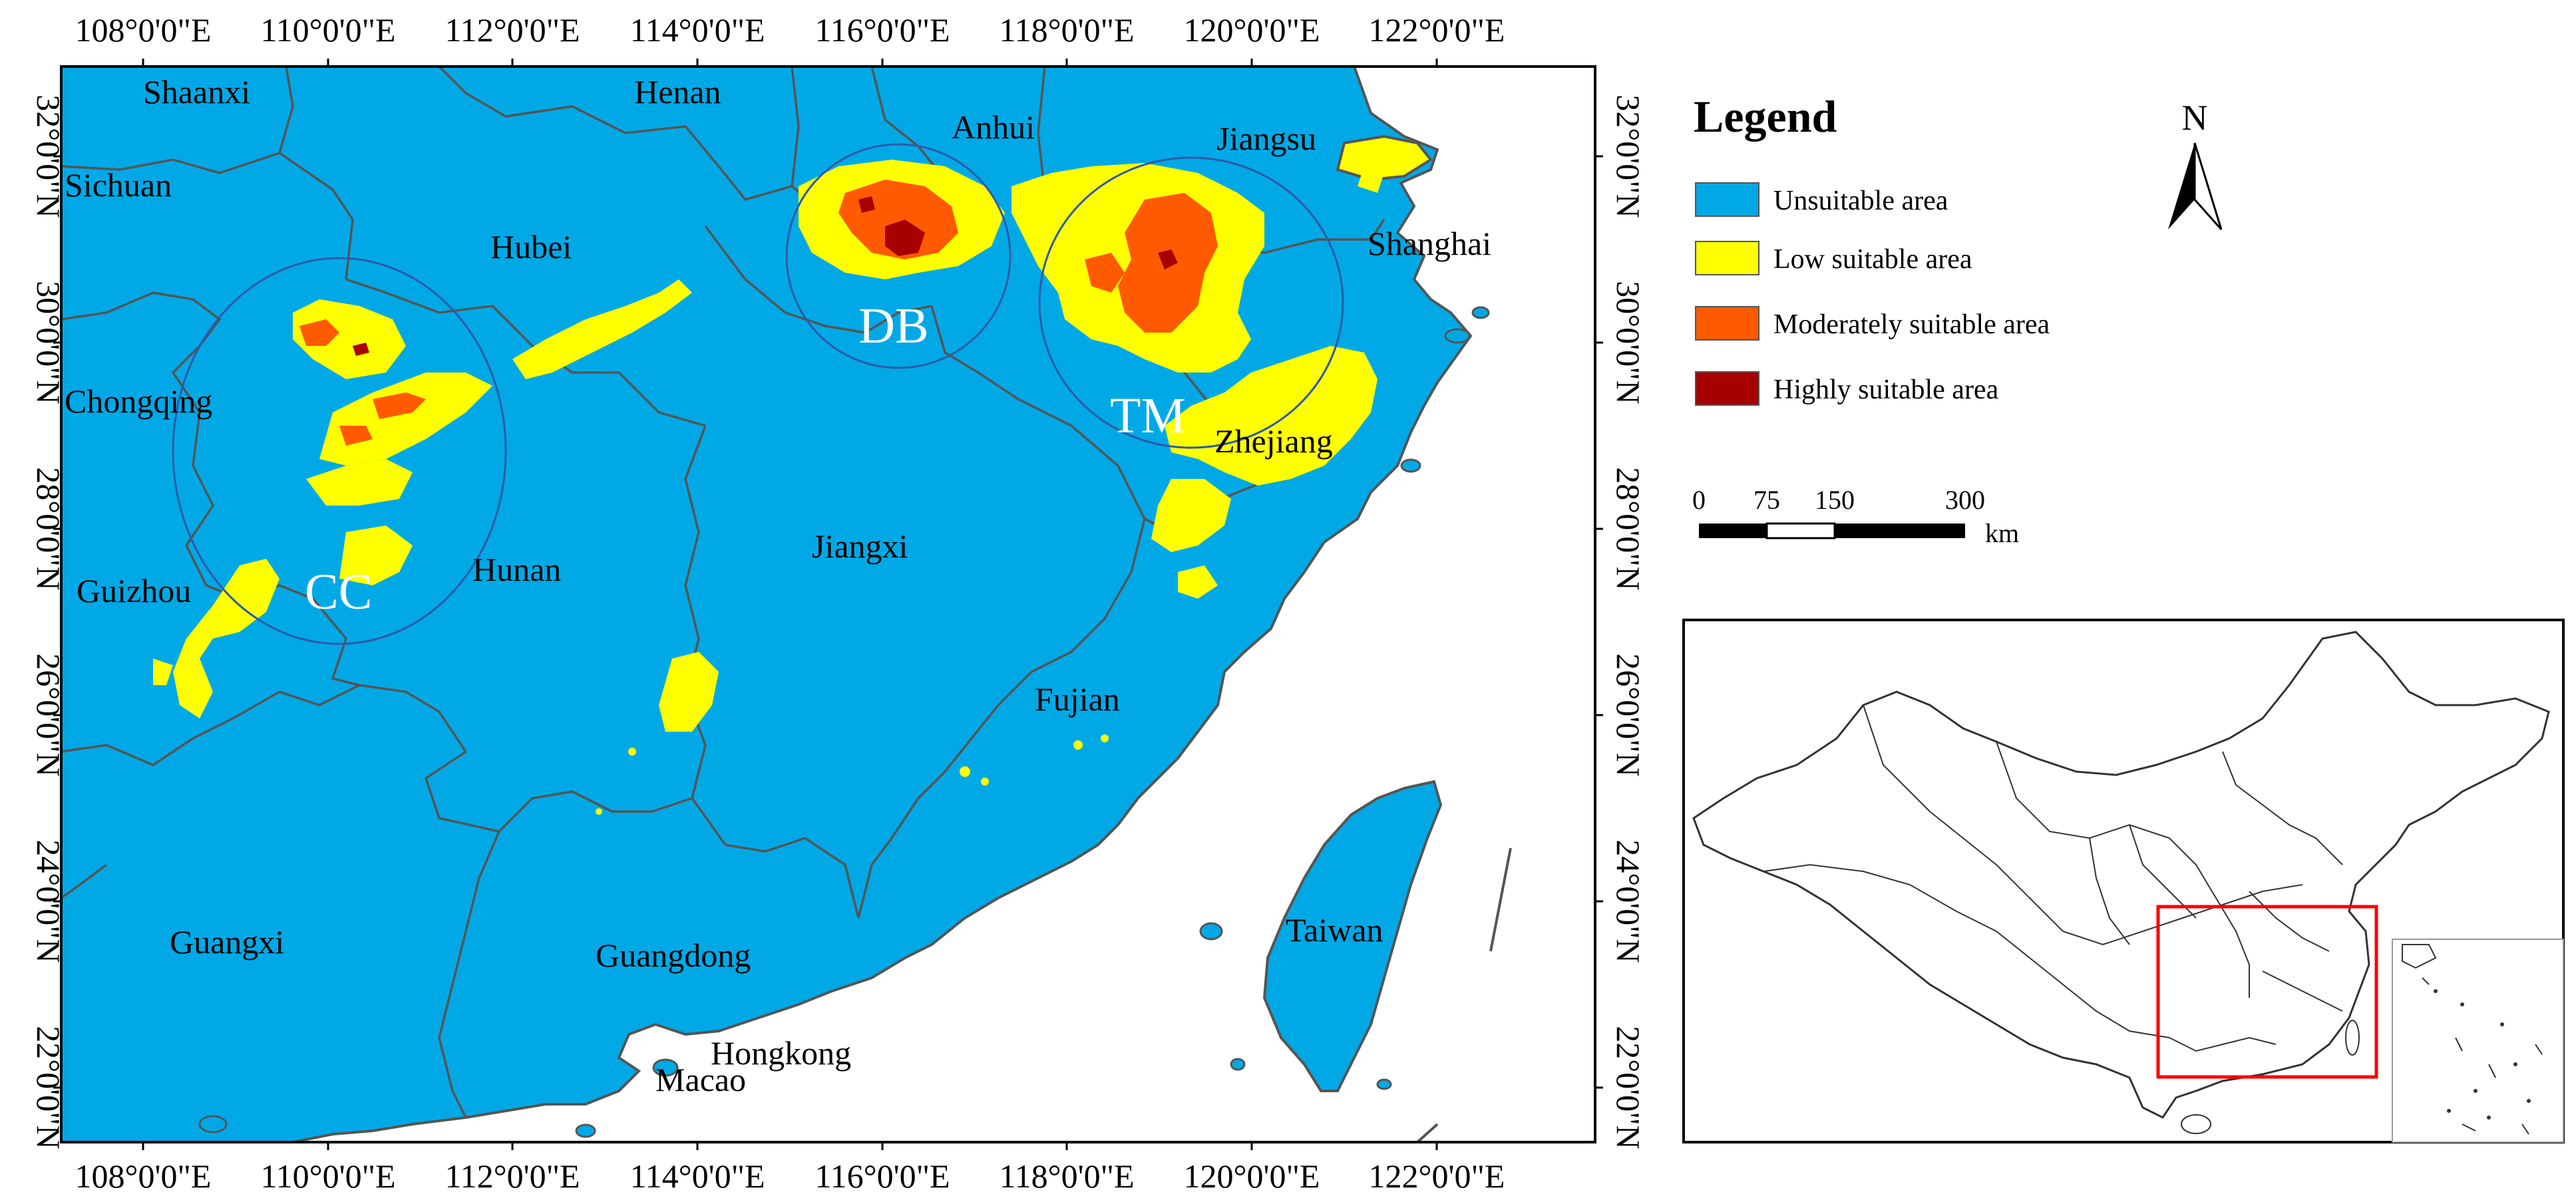 The width and height of the screenshot is (2576, 1202). What do you see at coordinates (1266, 138) in the screenshot?
I see `province-label-jiangsu: Jiangsu` at bounding box center [1266, 138].